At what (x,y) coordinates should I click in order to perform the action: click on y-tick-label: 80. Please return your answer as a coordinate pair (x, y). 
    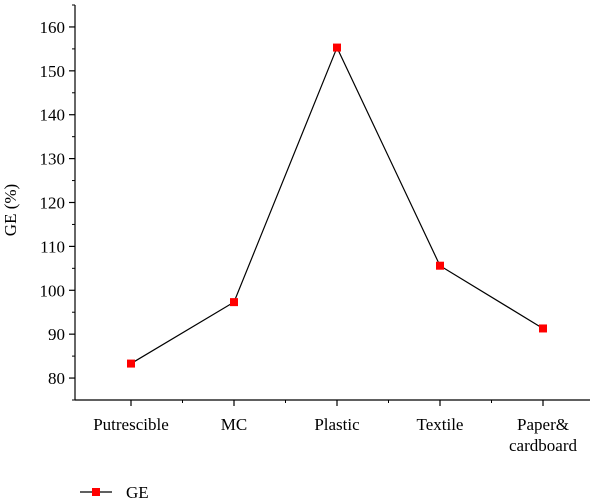
    Looking at the image, I should click on (56, 378).